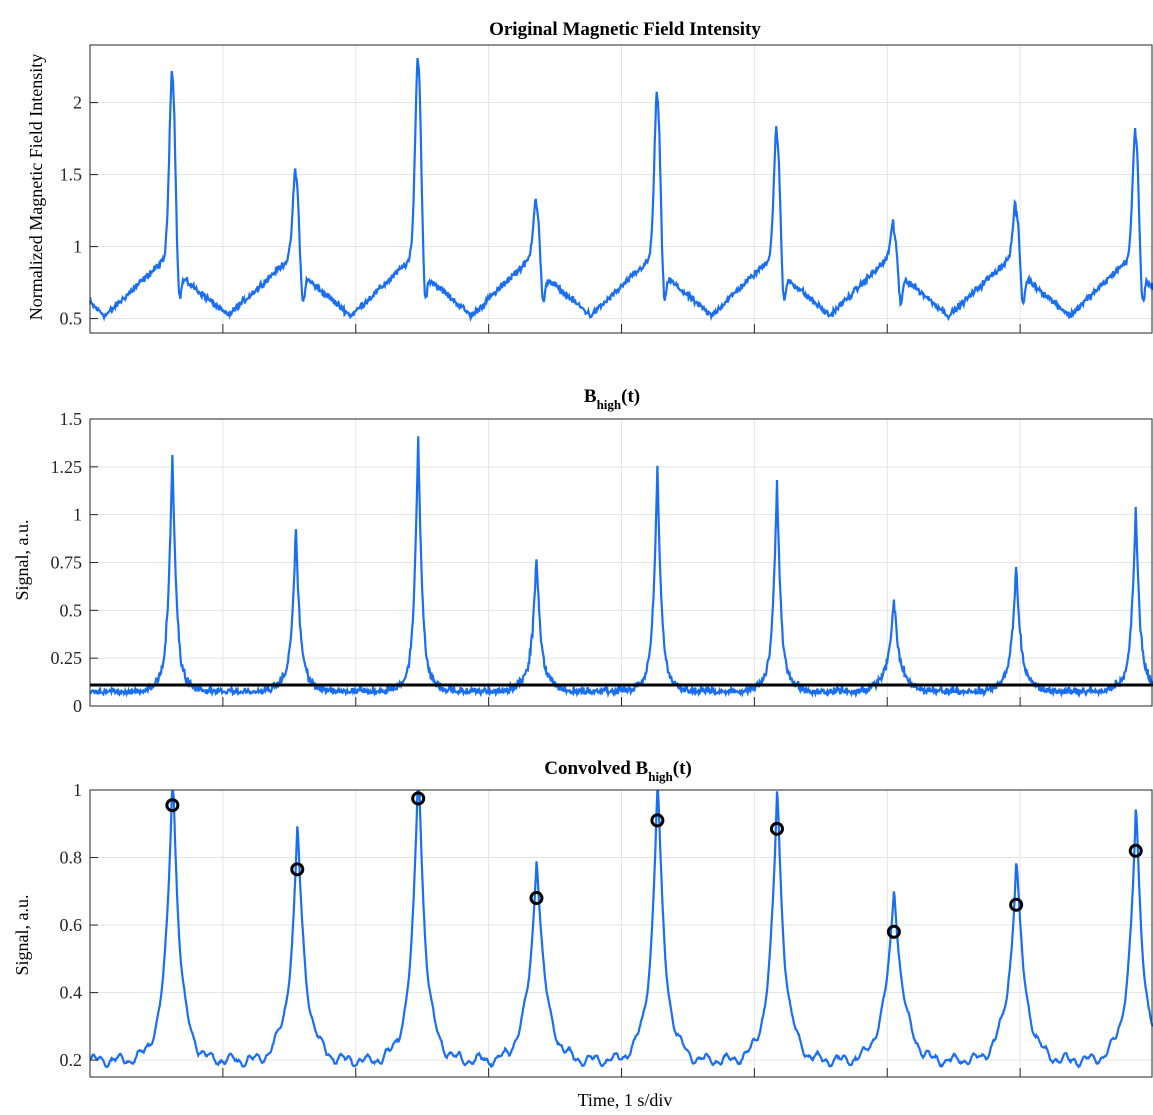 The image size is (1153, 1115). I want to click on y-tick-label: 0, so click(77, 706).